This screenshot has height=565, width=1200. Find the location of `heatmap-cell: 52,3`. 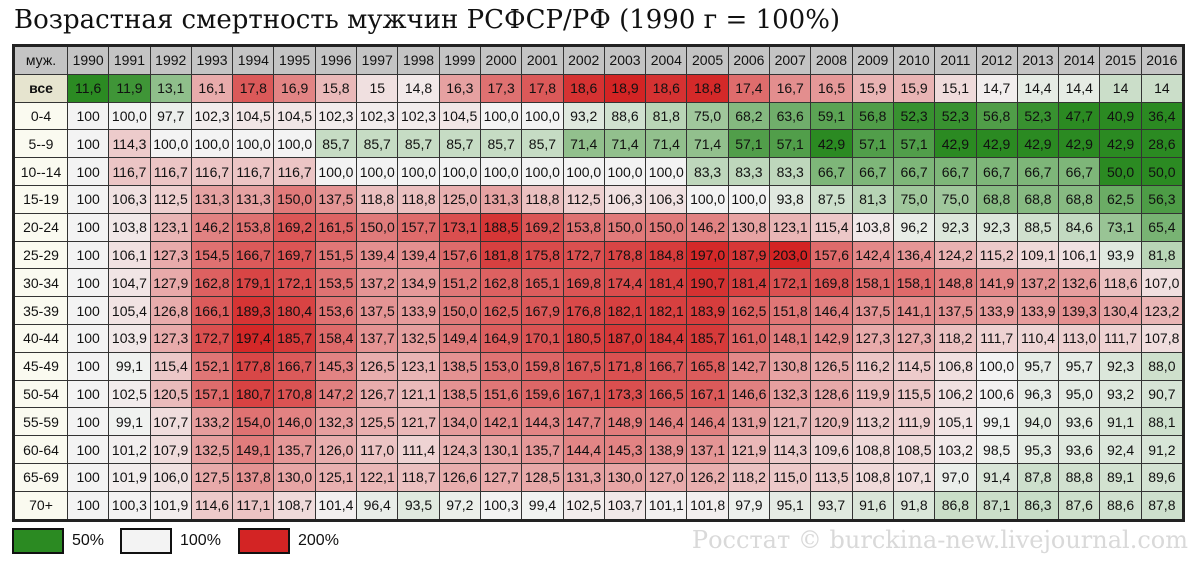

heatmap-cell: 52,3 is located at coordinates (914, 116).